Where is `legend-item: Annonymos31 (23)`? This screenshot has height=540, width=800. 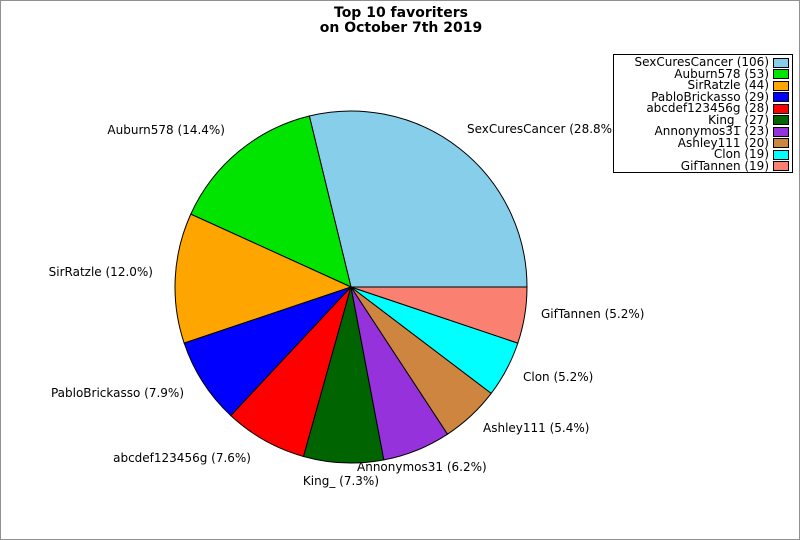
legend-item: Annonymos31 (23) is located at coordinates (703, 131).